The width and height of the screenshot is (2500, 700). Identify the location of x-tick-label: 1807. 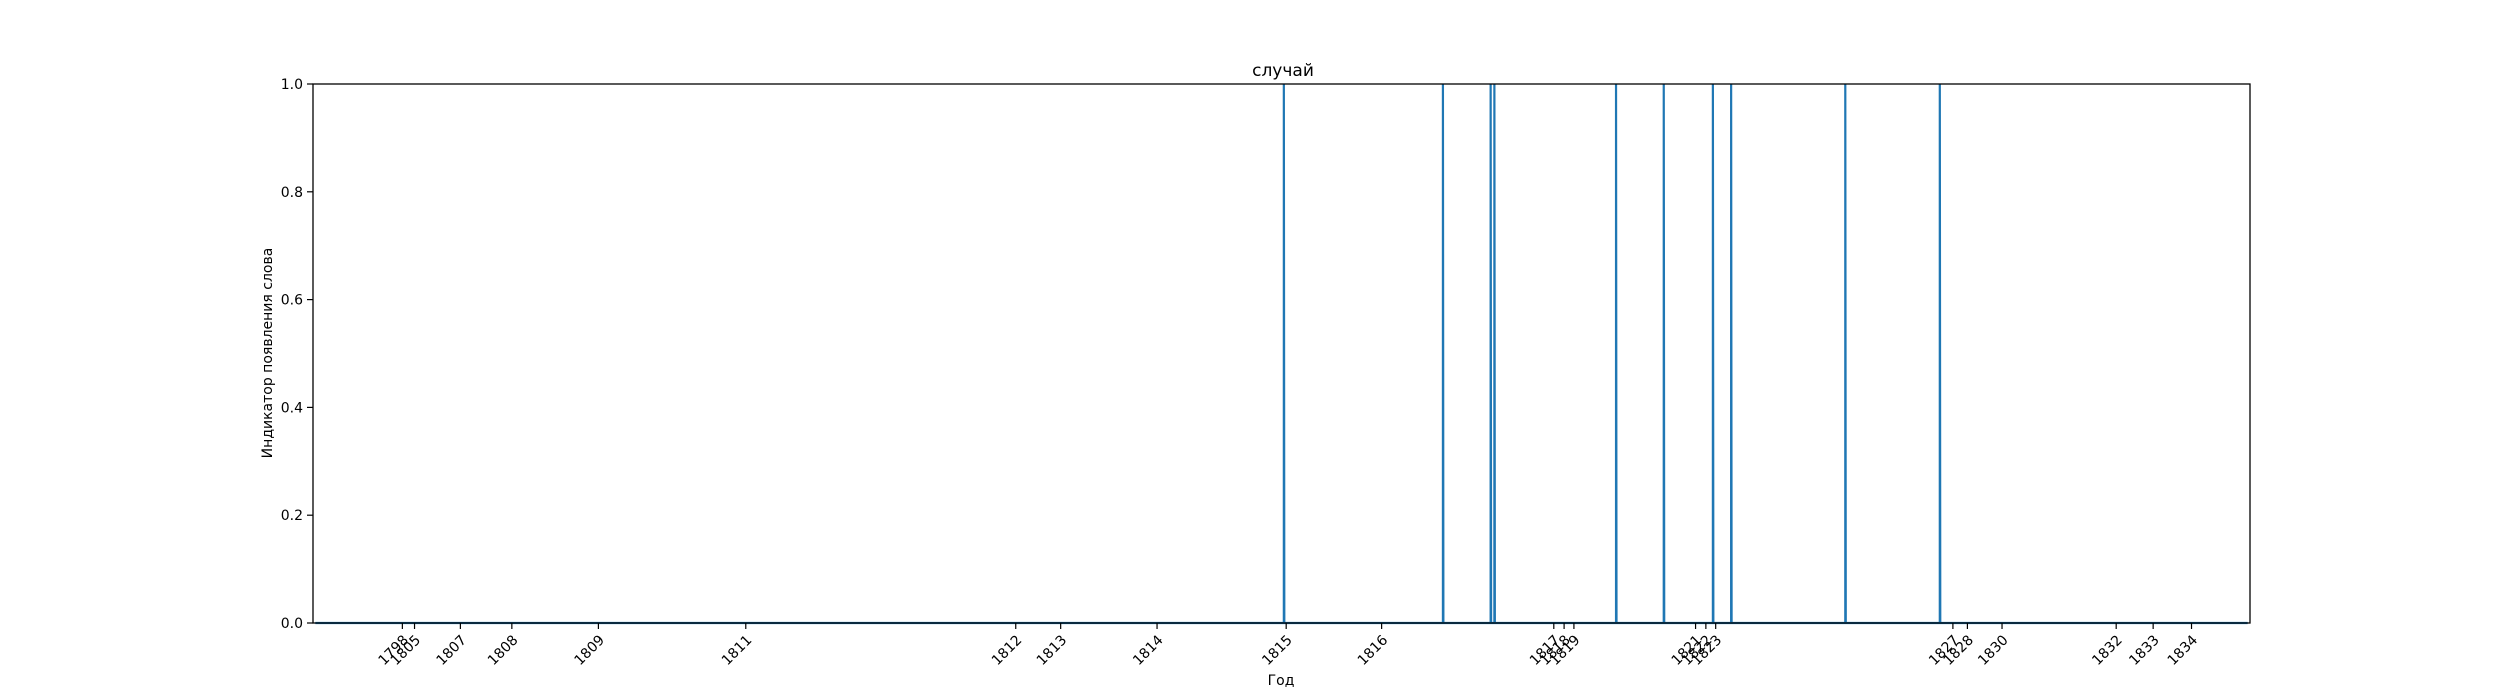
(451, 650).